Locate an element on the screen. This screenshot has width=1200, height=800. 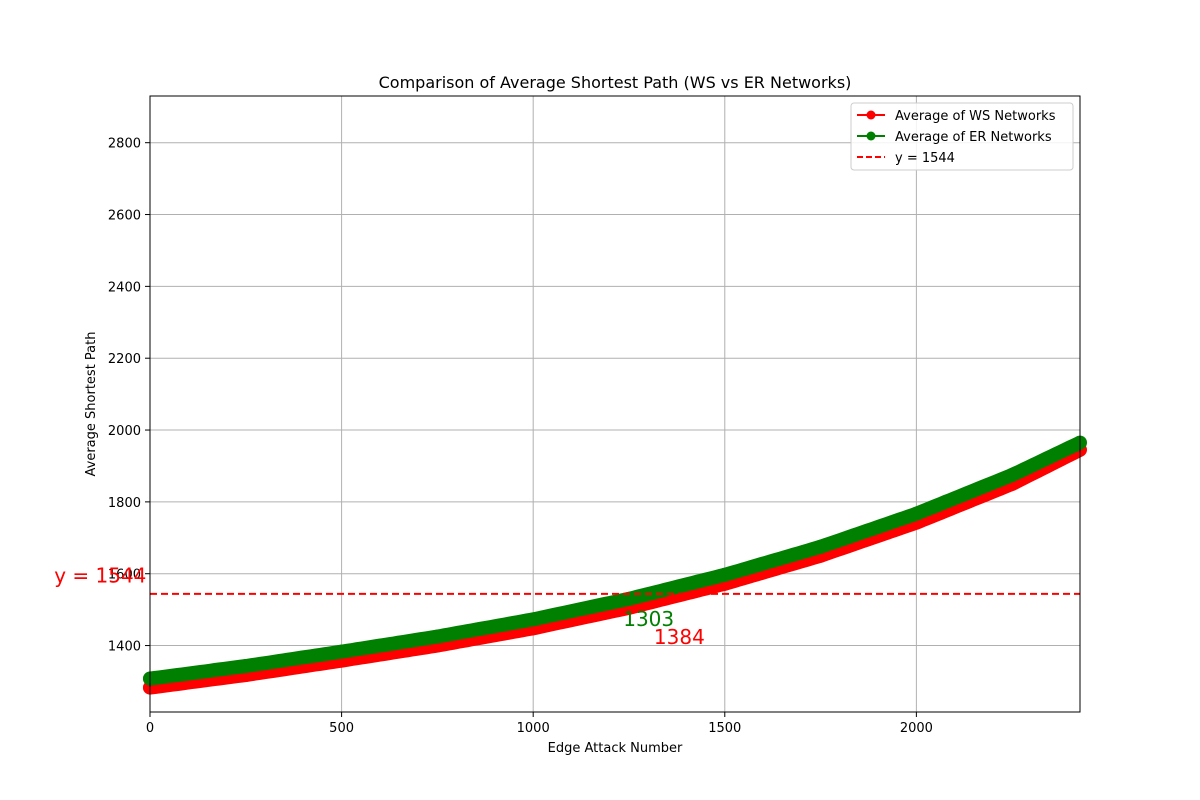
legend-label-0: Average of WS Networks is located at coordinates (975, 116).